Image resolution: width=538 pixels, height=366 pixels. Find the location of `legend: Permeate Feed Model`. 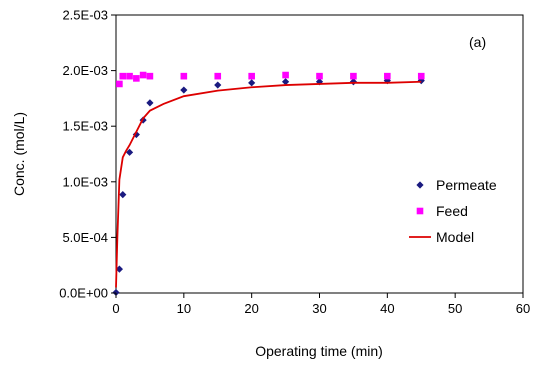

legend: Permeate Feed Model is located at coordinates (453, 211).